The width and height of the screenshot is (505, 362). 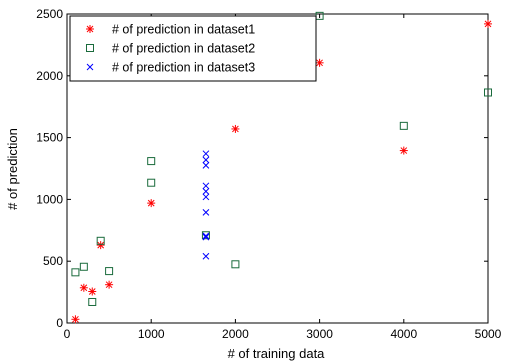 I want to click on x-tick-label: 5000, so click(x=488, y=334).